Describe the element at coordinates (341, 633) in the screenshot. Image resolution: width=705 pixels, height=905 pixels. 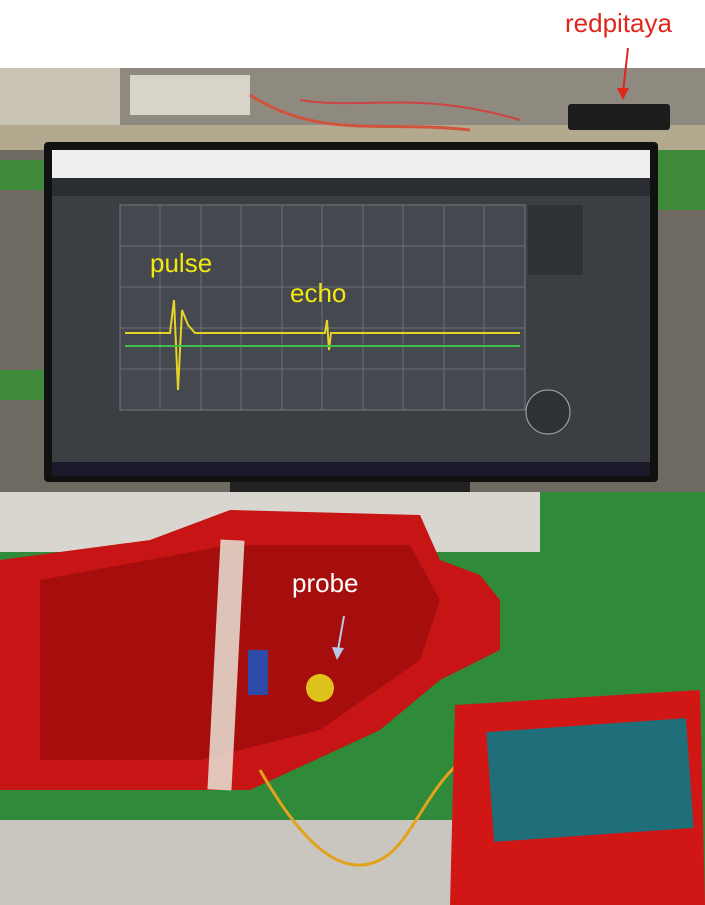
I see `probe-arrow` at that location.